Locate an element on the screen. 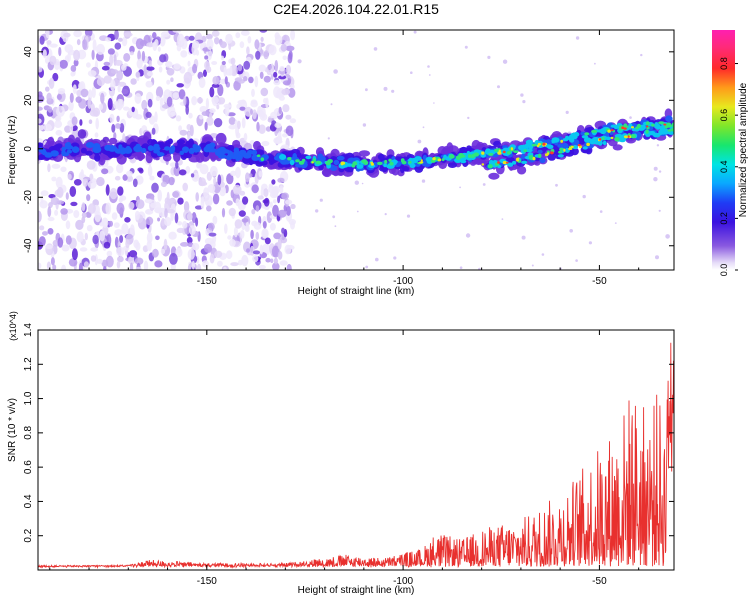 The height and width of the screenshot is (600, 750). snr-ytick-label: 0.4 is located at coordinates (28, 501).